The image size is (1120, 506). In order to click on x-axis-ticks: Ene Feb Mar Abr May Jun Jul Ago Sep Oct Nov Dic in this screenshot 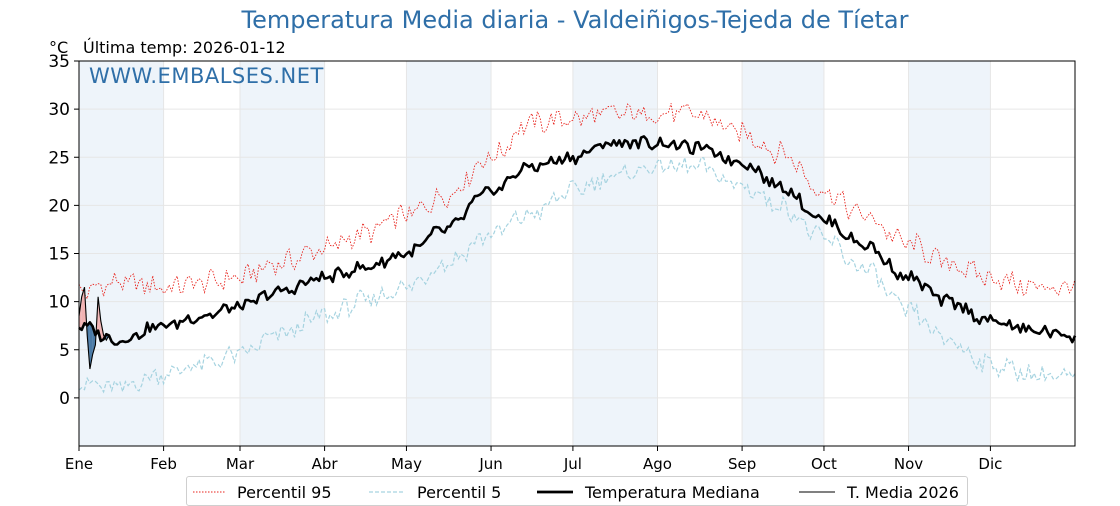, I will do `click(533, 459)`.